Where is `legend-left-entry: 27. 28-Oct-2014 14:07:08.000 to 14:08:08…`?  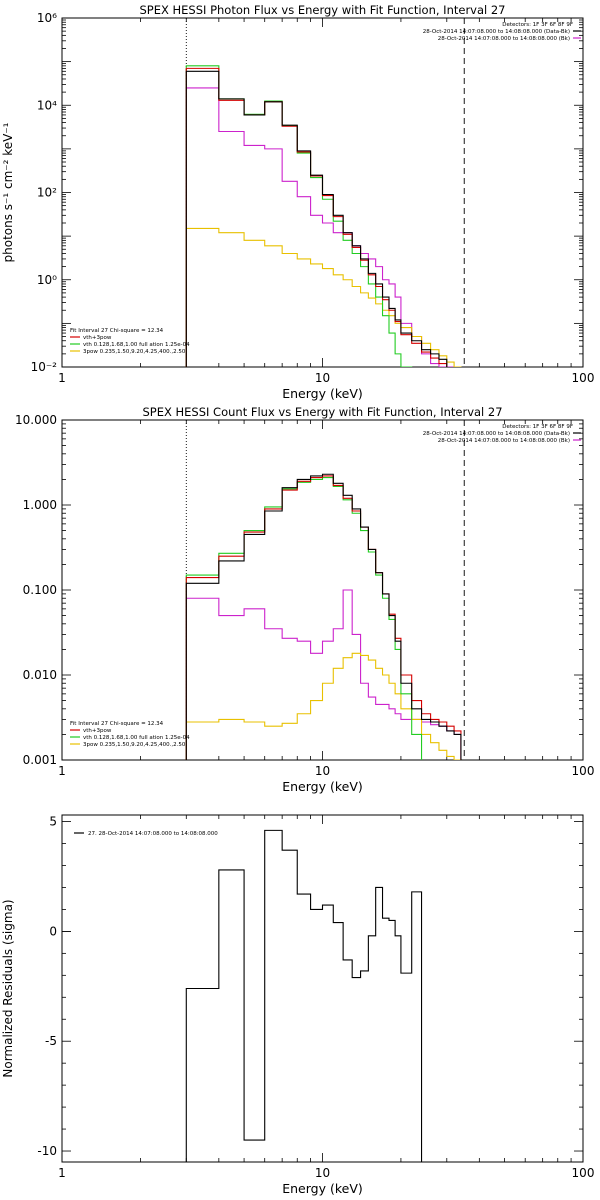 legend-left-entry: 27. 28-Oct-2014 14:07:08.000 to 14:08:08… is located at coordinates (153, 834).